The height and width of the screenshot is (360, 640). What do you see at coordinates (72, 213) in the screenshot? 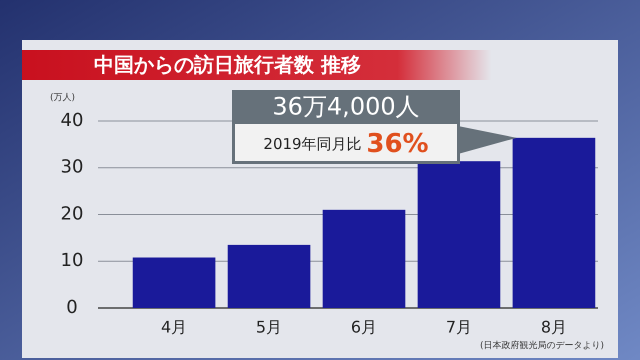
I see `y-tick-label: 20` at bounding box center [72, 213].